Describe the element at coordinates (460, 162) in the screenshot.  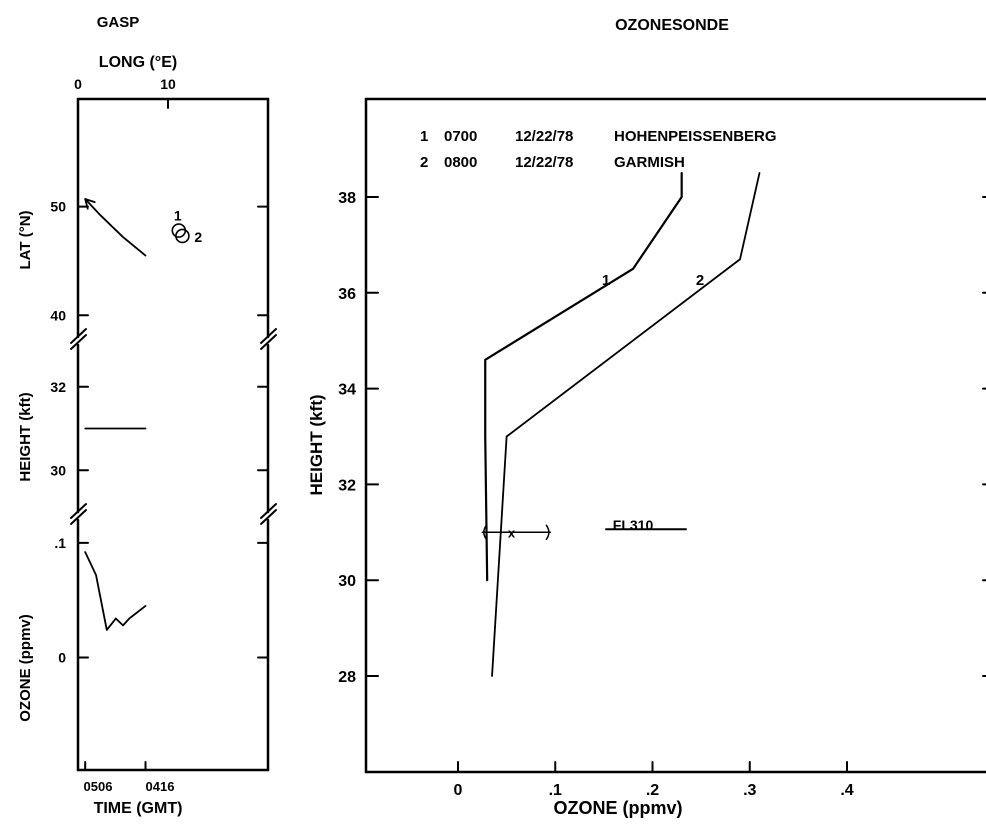
I see `legend-2-time: 0800` at that location.